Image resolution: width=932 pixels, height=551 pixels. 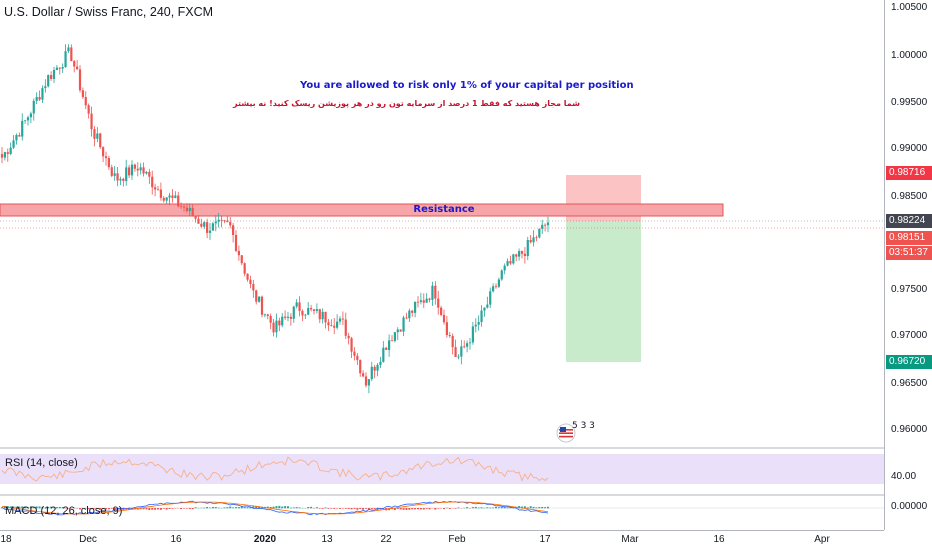 I want to click on time-axis: 18 Dec 16 2020 13 22 Feb 17 Mar 16 Apr, so click(x=442, y=540).